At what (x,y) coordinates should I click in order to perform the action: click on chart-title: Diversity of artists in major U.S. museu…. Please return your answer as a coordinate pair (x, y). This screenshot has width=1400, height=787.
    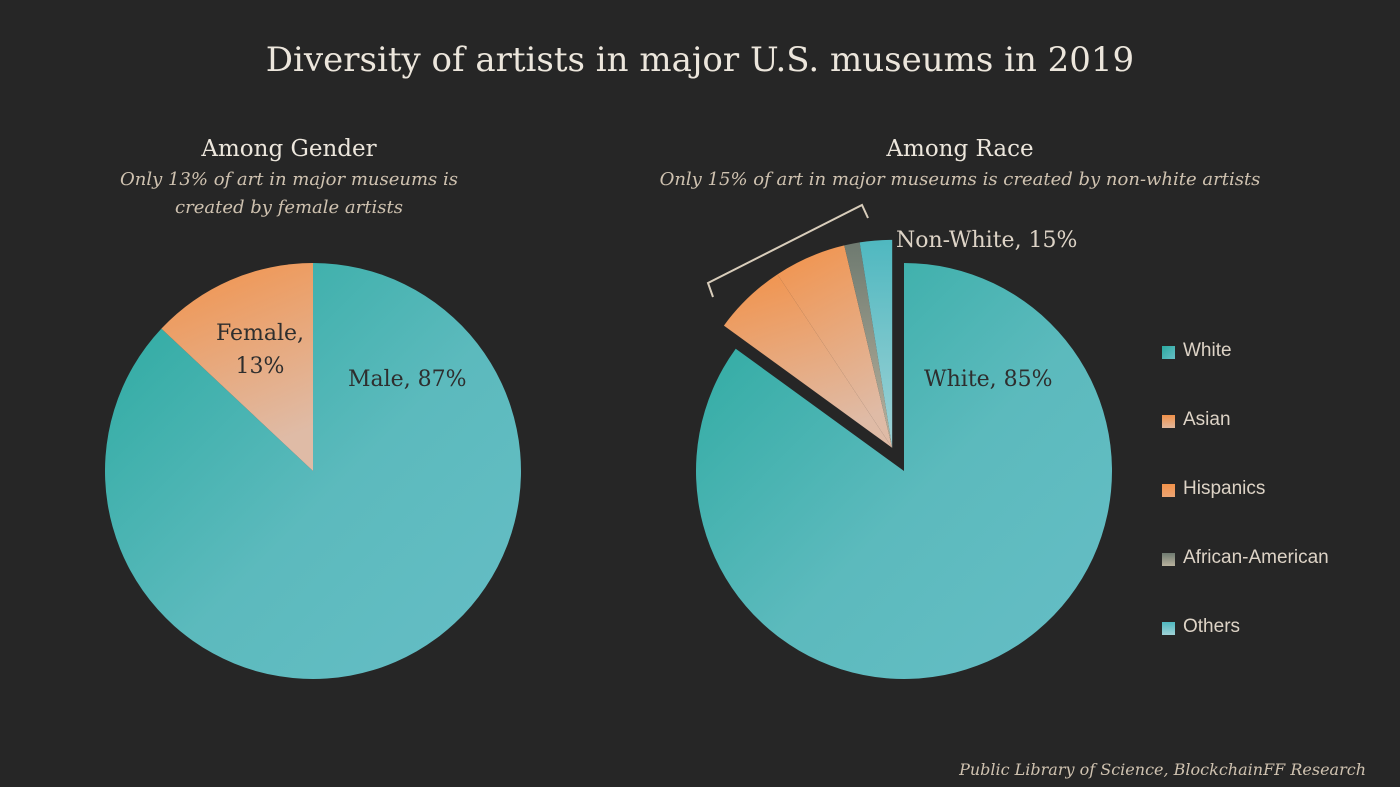
    Looking at the image, I should click on (700, 60).